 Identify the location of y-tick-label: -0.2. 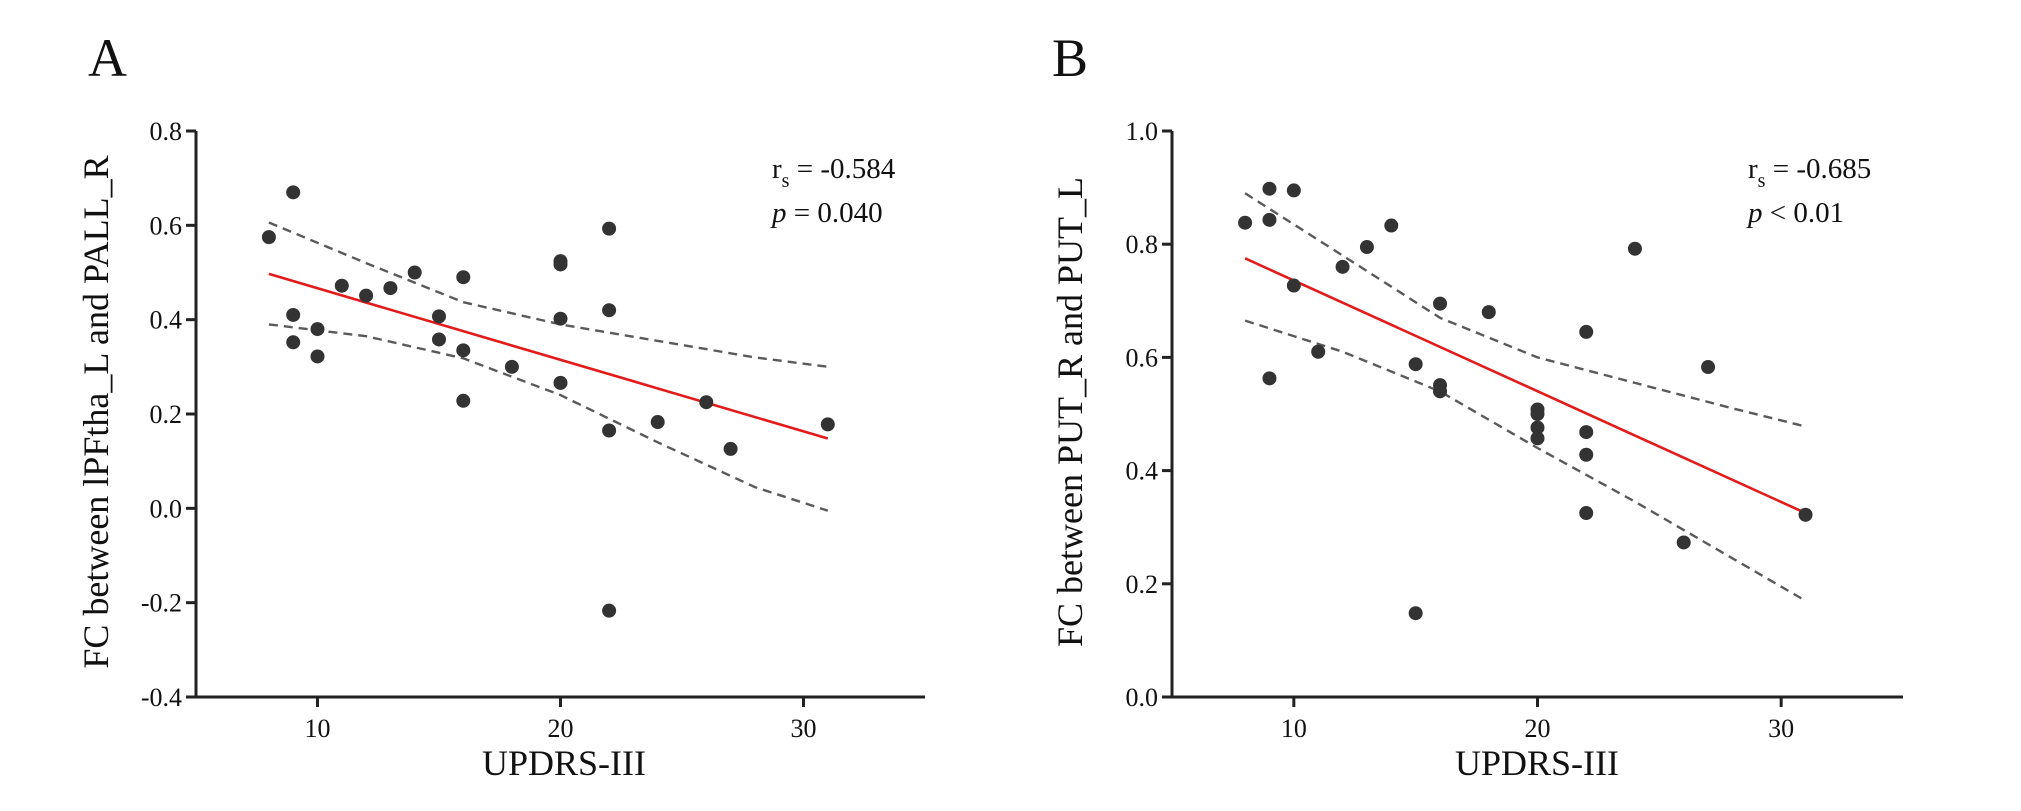
(161, 603).